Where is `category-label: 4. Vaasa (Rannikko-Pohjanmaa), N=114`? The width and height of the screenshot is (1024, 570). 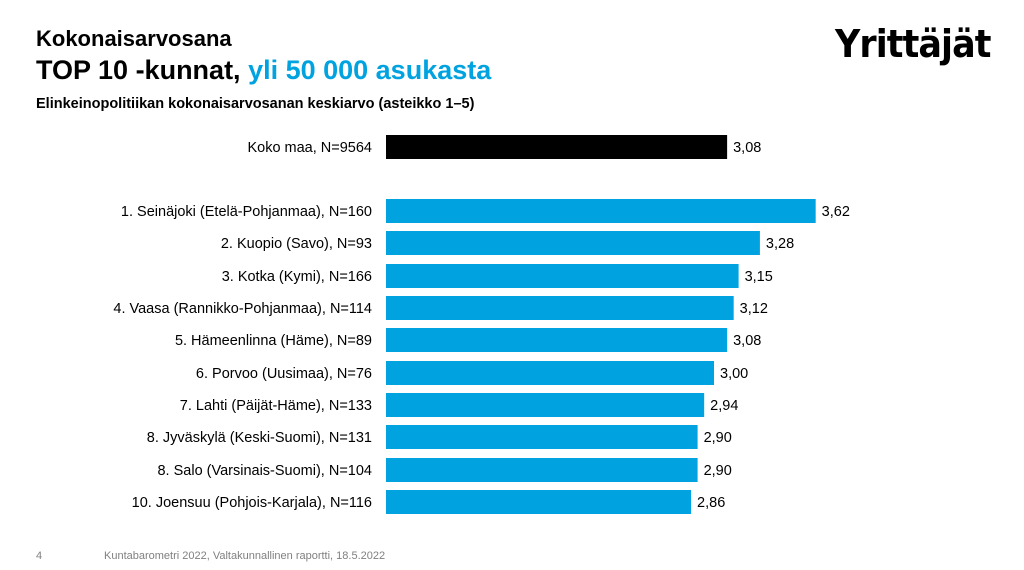
category-label: 4. Vaasa (Rannikko-Pohjanmaa), N=114 is located at coordinates (242, 309).